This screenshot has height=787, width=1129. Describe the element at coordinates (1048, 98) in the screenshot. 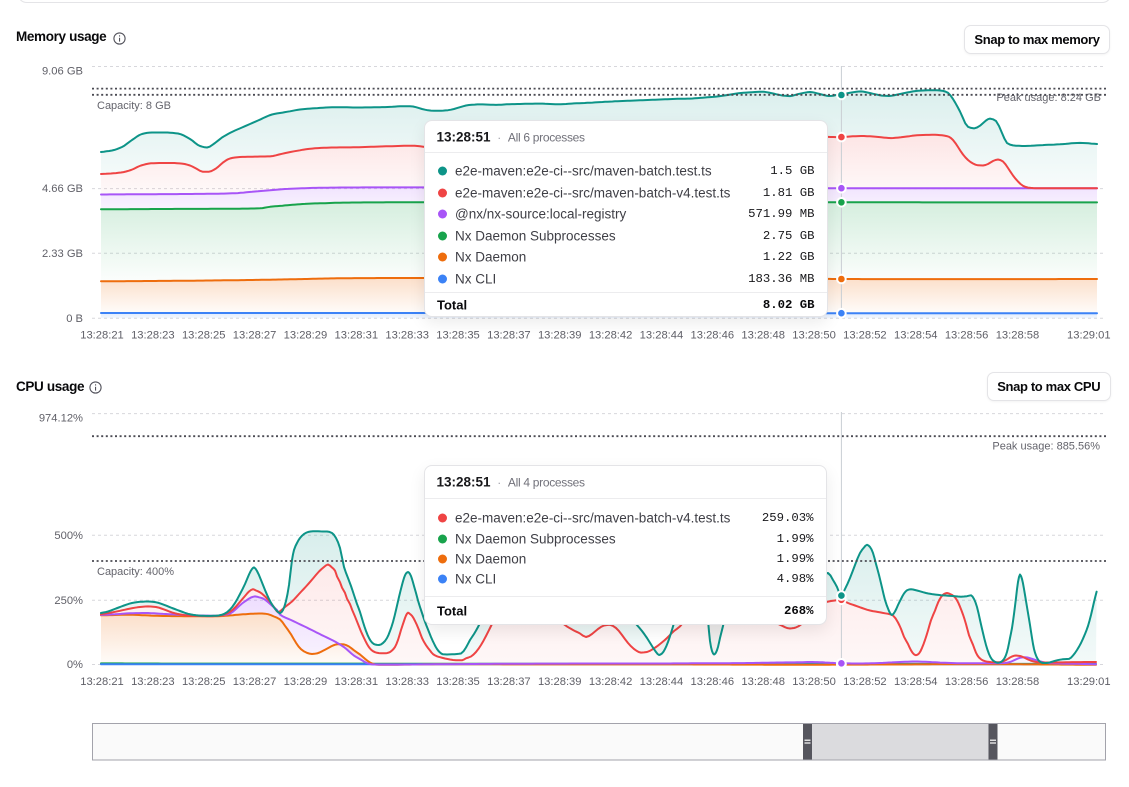

I see `svg-text: Peak usage: 8.24 GB` at that location.